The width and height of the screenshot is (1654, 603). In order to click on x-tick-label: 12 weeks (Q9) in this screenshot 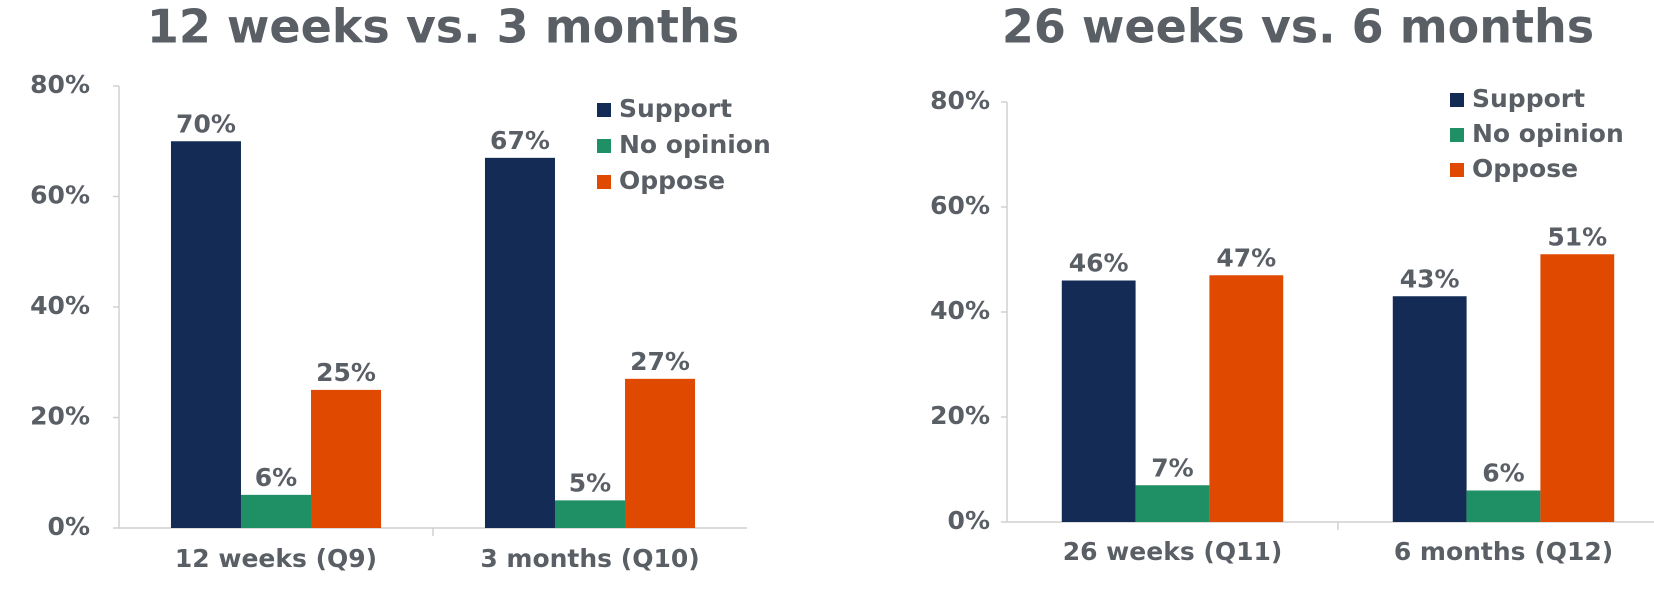, I will do `click(276, 558)`.